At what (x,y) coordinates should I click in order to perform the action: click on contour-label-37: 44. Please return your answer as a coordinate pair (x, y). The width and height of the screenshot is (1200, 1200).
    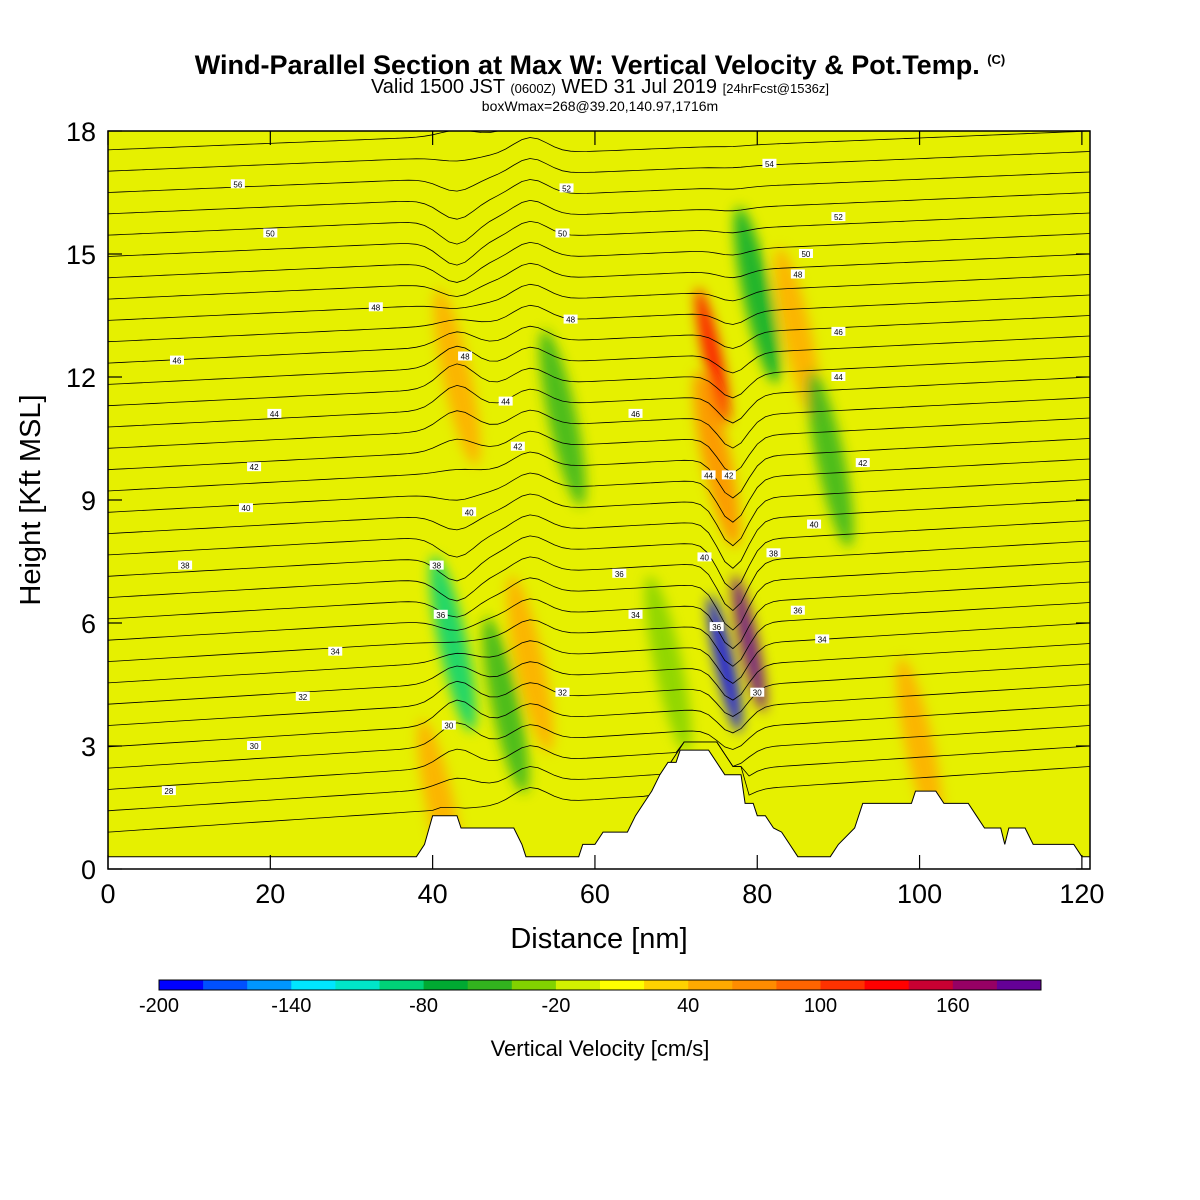
    Looking at the image, I should click on (708, 475).